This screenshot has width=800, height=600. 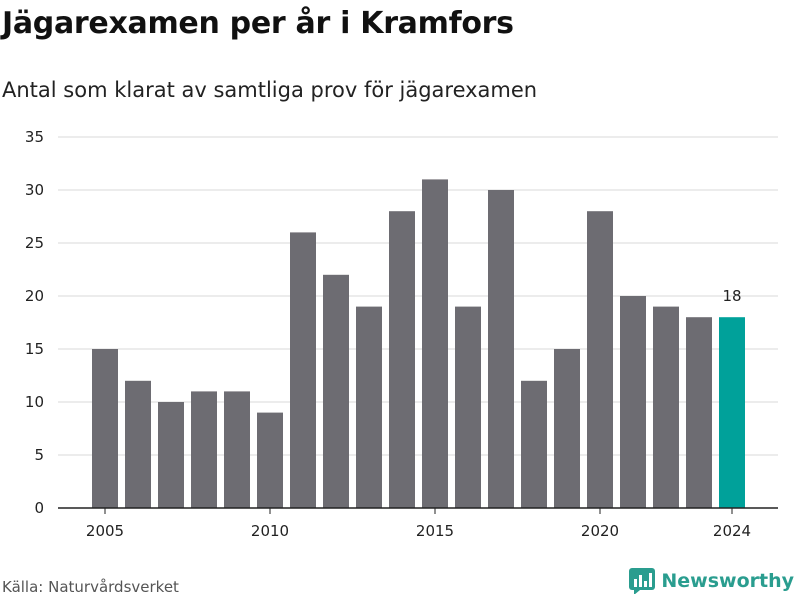 What do you see at coordinates (270, 460) in the screenshot?
I see `bar-2010` at bounding box center [270, 460].